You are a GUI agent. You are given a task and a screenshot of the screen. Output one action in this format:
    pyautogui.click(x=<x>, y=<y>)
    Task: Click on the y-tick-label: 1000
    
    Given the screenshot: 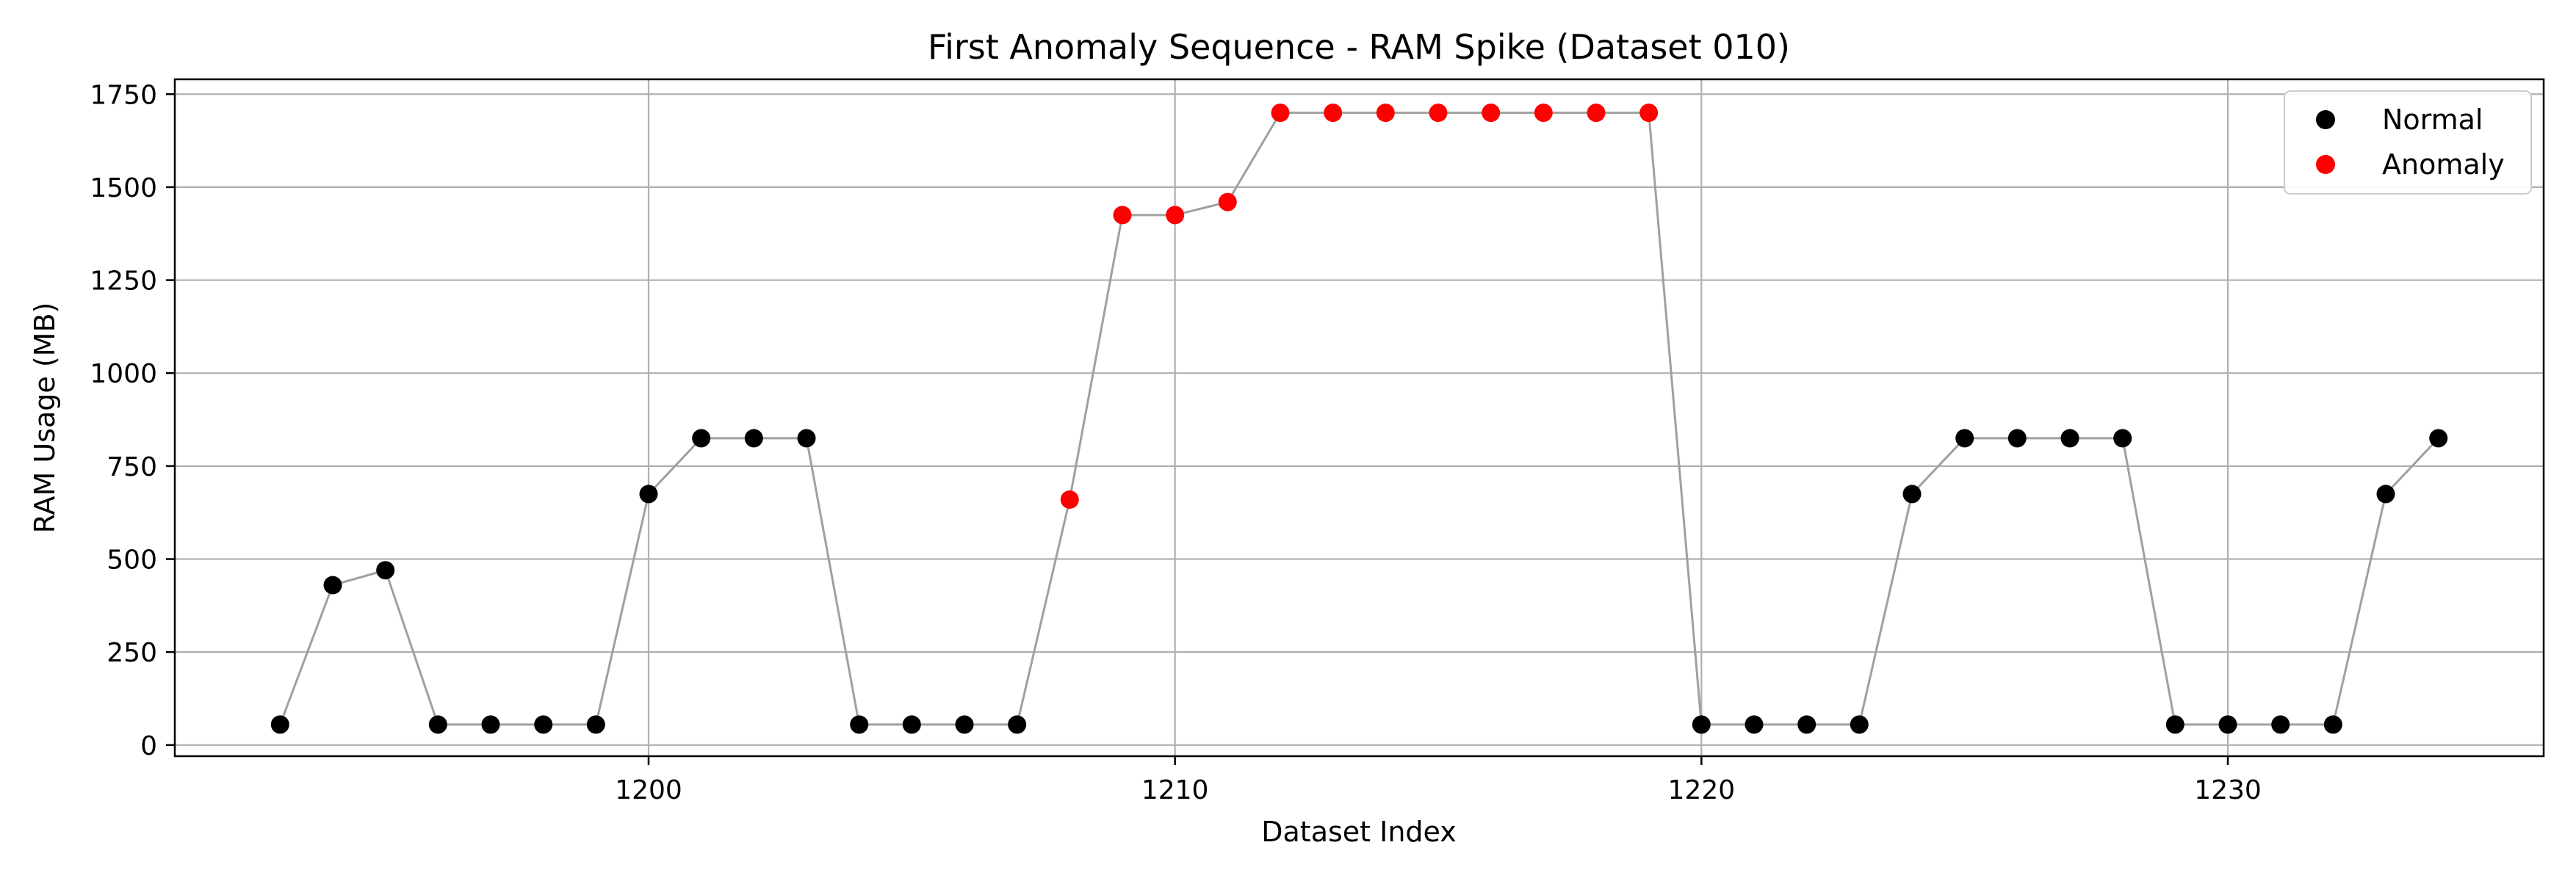 What is the action you would take?
    pyautogui.click(x=123, y=374)
    